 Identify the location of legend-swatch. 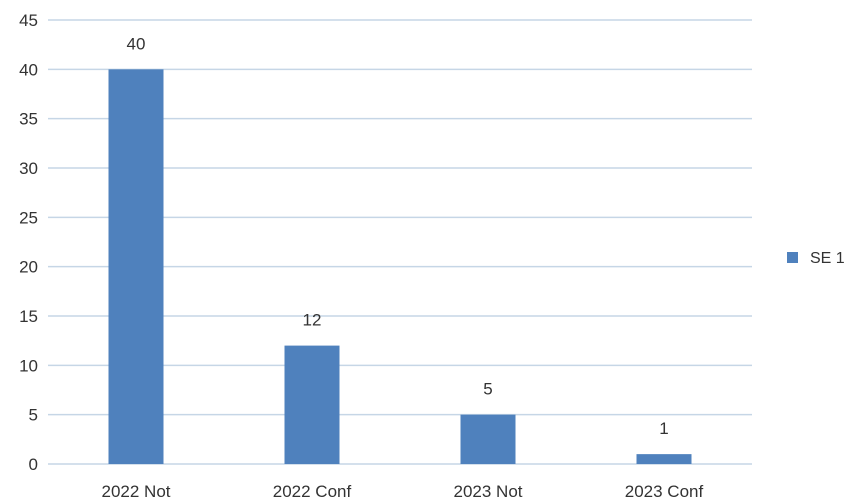
(792, 257).